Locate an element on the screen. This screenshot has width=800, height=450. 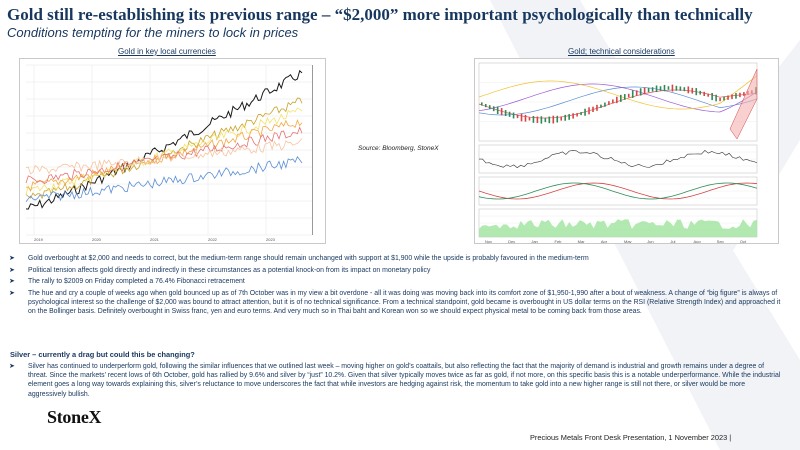
macd-line is located at coordinates (618, 191).